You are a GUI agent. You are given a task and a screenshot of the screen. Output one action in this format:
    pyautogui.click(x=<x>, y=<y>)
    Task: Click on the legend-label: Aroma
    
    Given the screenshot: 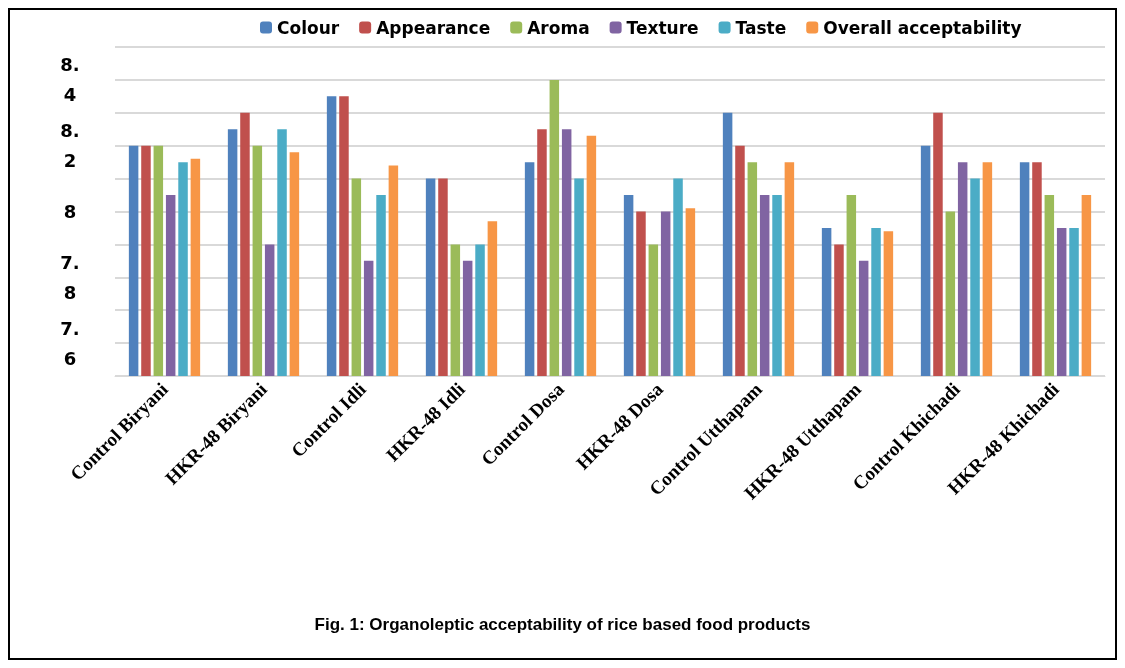 What is the action you would take?
    pyautogui.click(x=558, y=27)
    